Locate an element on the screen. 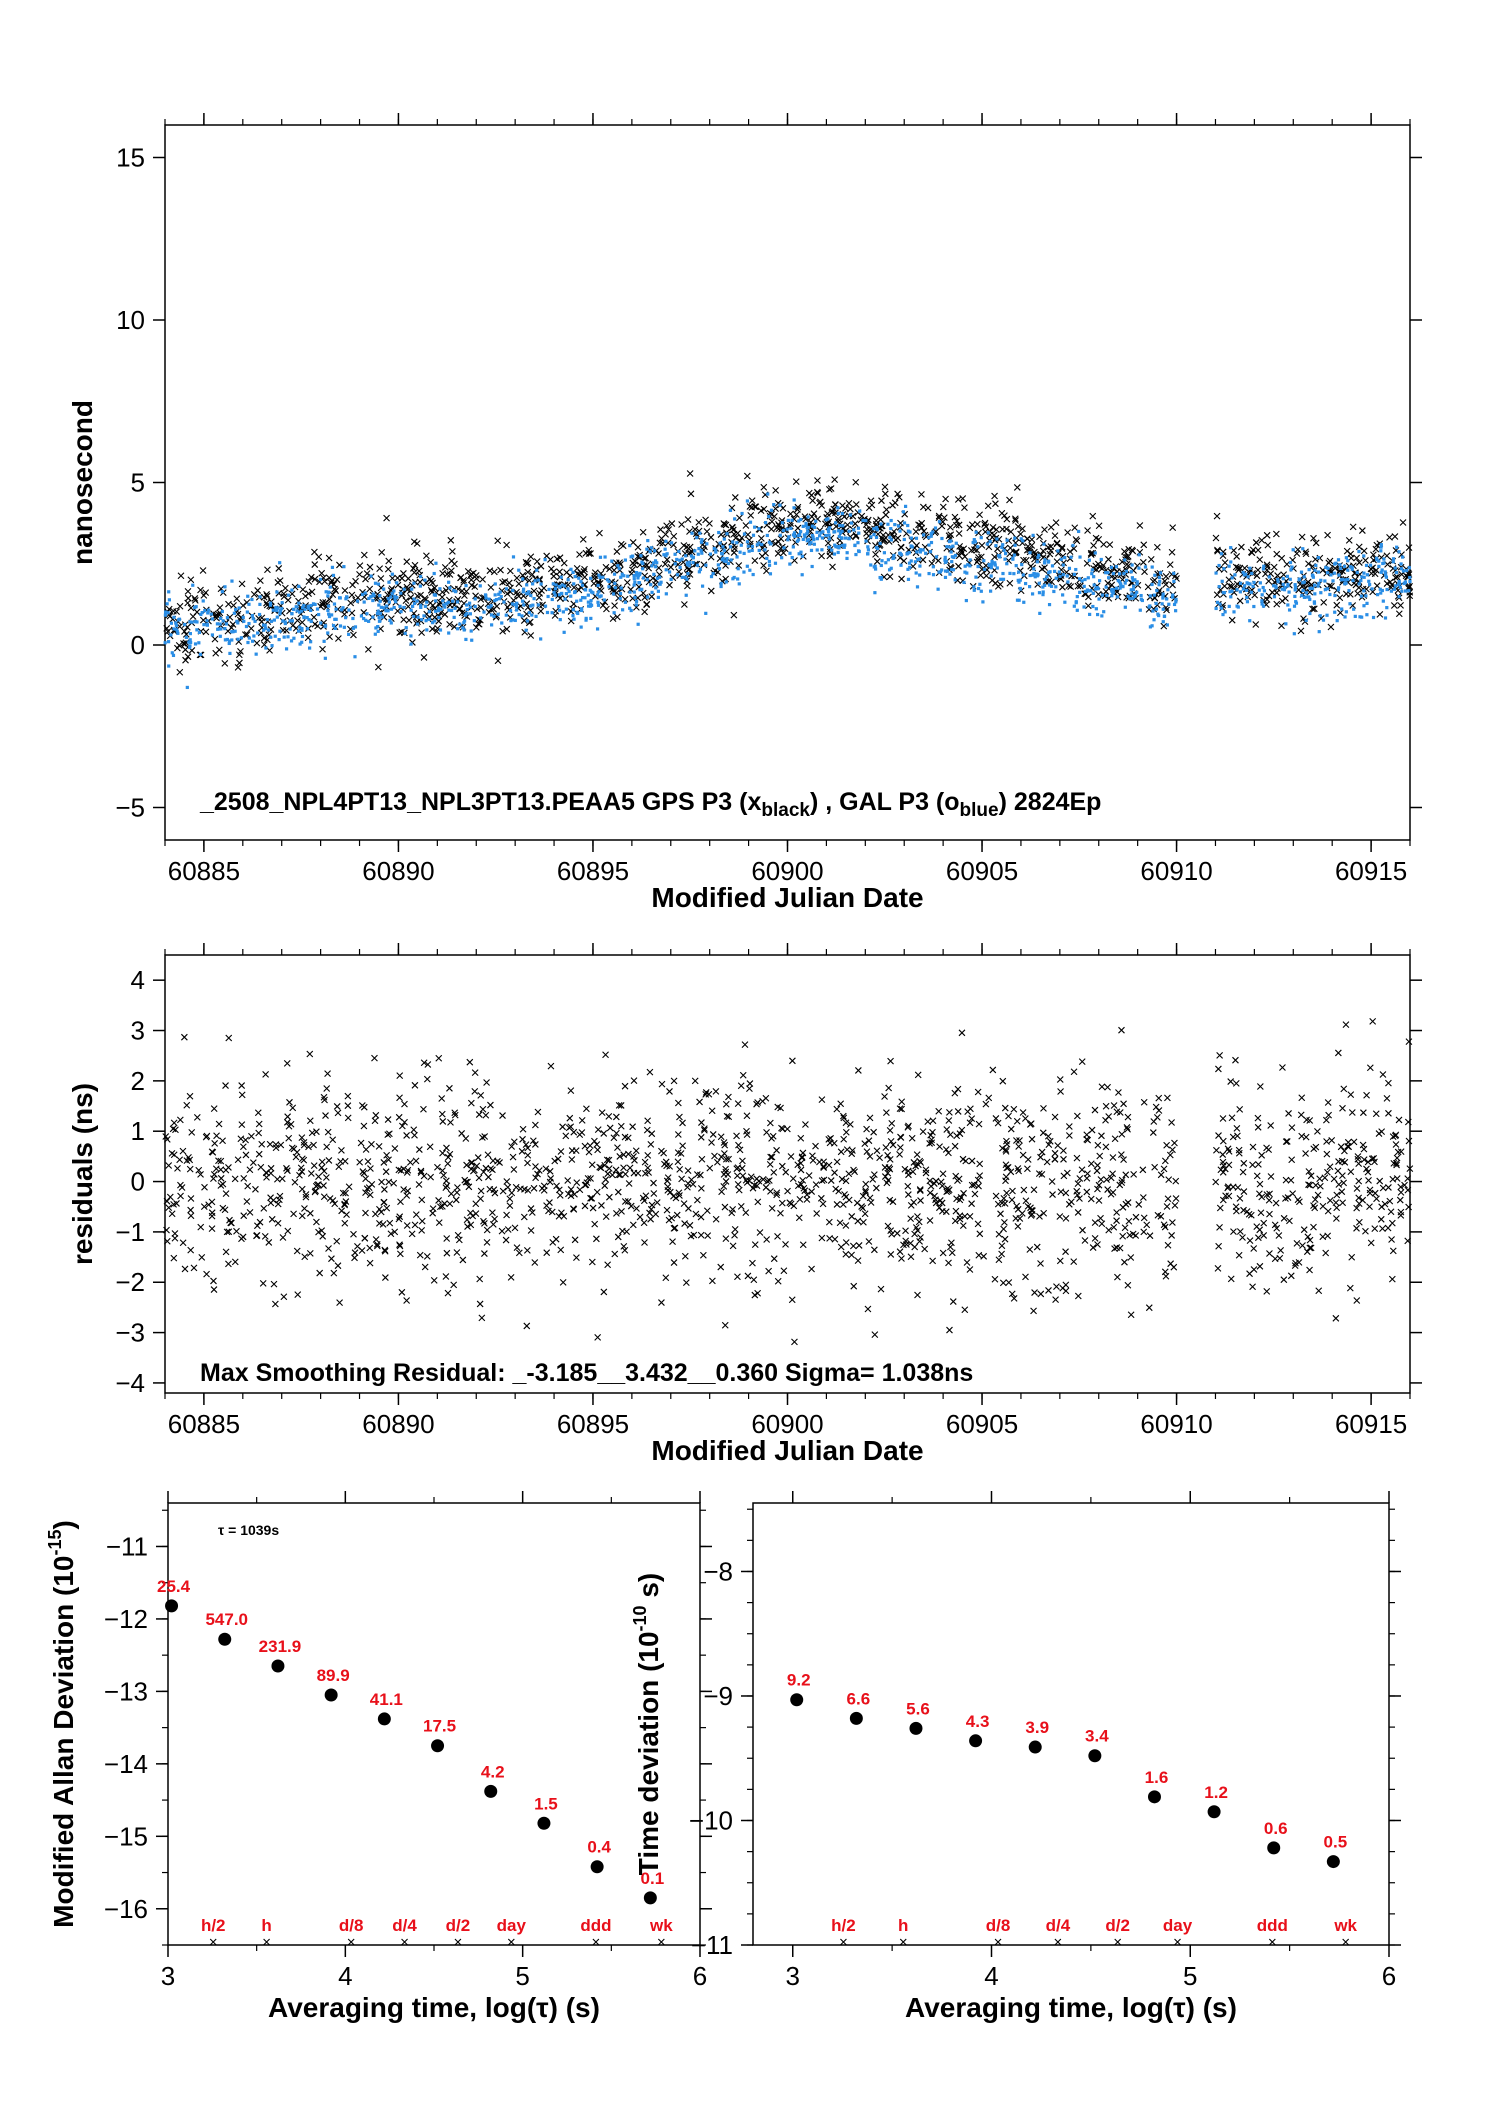 The height and width of the screenshot is (2105, 1488). y-axis-title-exponent: -15 is located at coordinates (55, 1542).